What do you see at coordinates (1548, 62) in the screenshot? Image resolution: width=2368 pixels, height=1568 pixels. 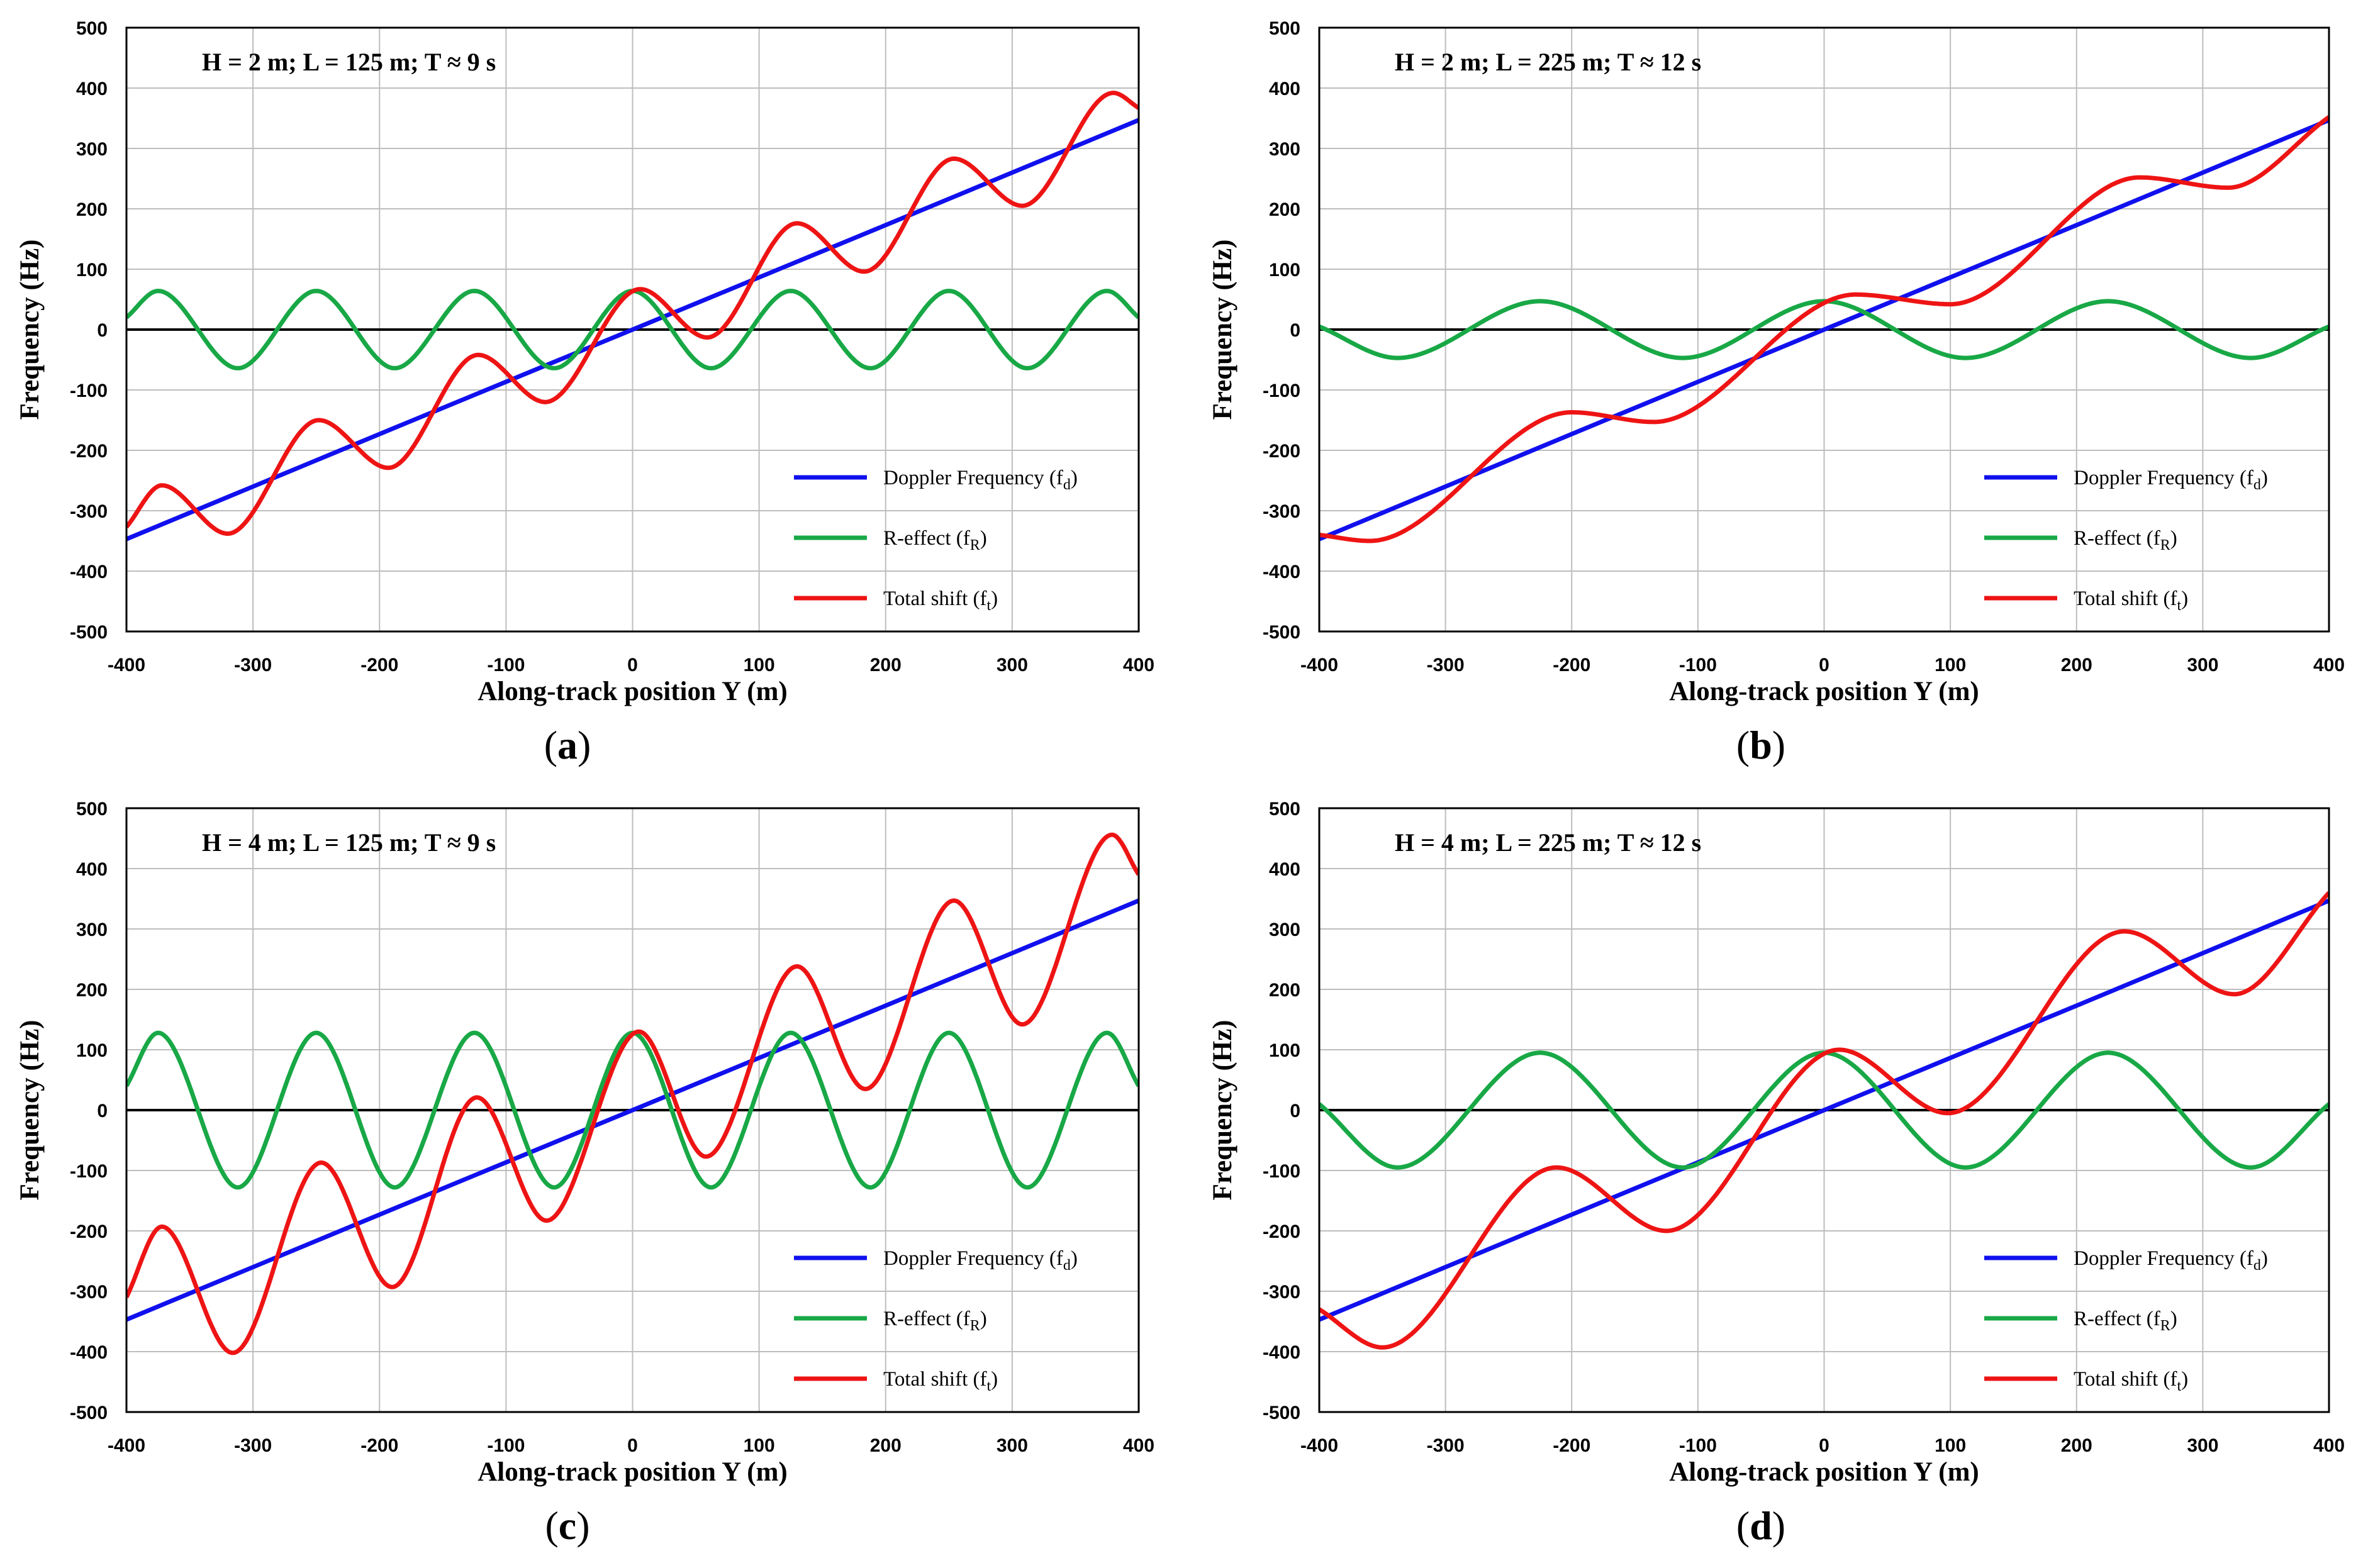 I see `panel-annotation: H = 2 m; L = 225 m; T ≈ 12 s` at bounding box center [1548, 62].